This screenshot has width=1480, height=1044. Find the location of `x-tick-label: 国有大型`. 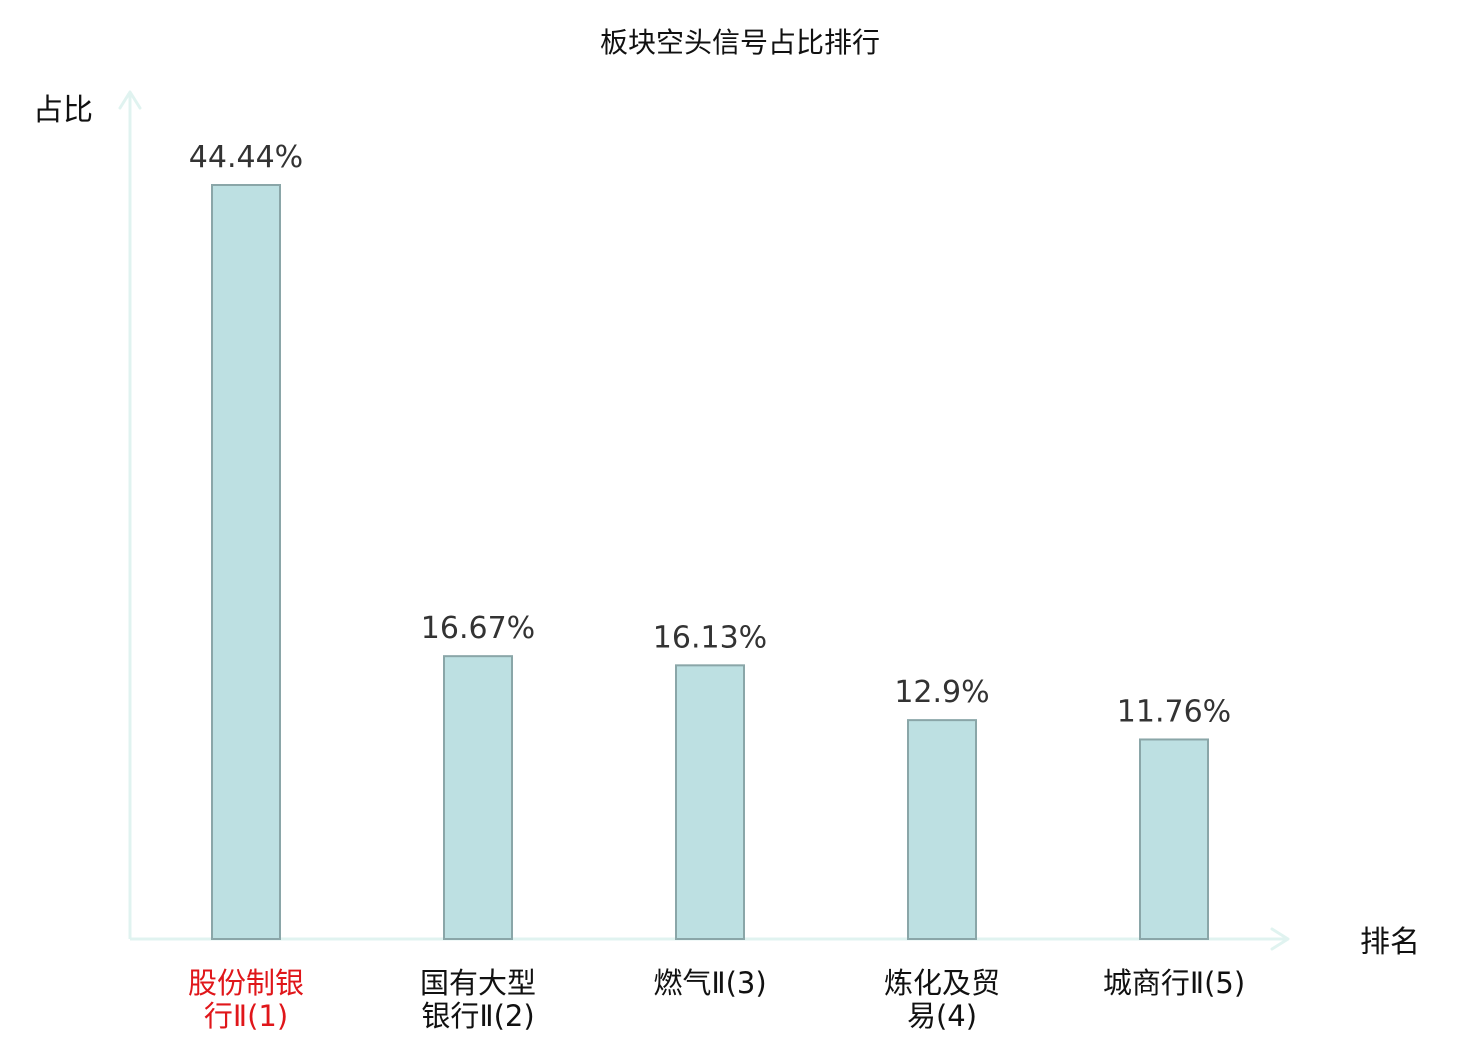

x-tick-label: 国有大型 is located at coordinates (478, 983).